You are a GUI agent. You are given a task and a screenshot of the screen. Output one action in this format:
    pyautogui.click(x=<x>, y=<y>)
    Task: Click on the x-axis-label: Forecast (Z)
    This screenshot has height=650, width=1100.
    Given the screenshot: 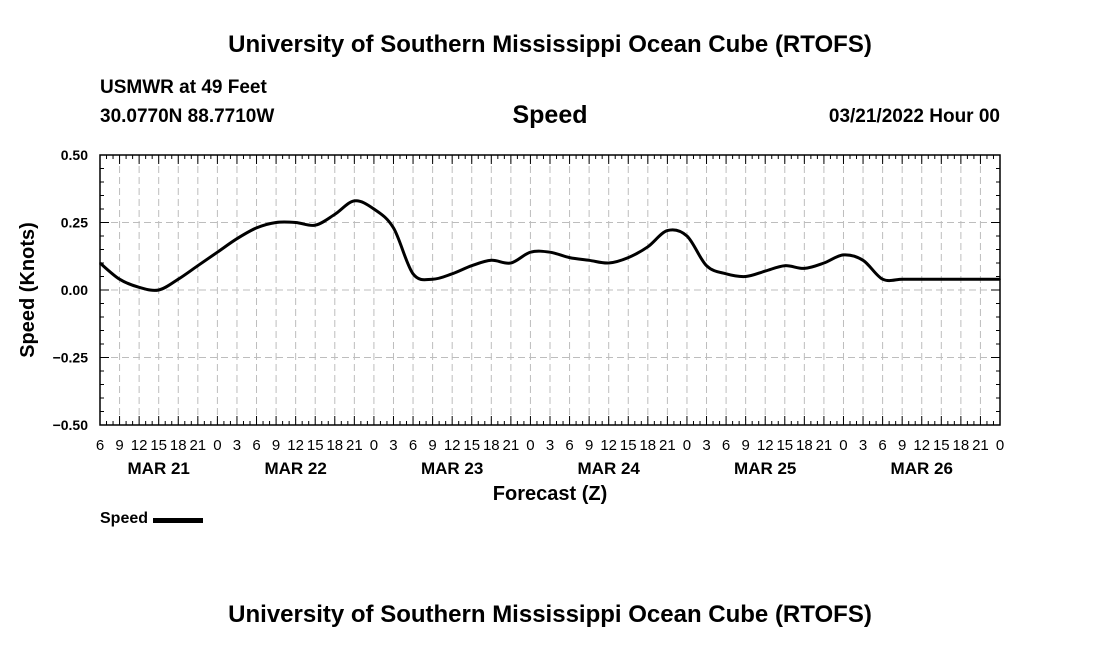 What is the action you would take?
    pyautogui.click(x=550, y=494)
    